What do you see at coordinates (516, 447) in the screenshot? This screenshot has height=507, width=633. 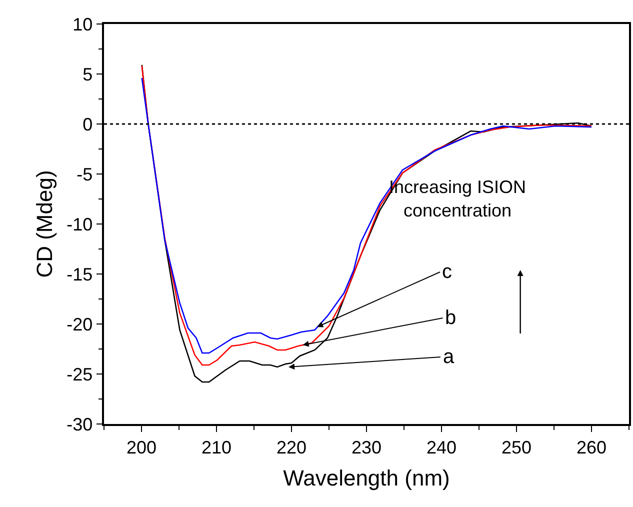 I see `x-tick-label: 250` at bounding box center [516, 447].